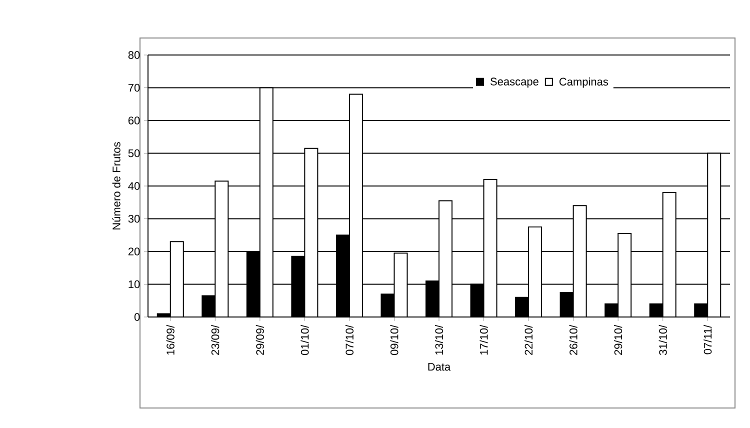 The width and height of the screenshot is (750, 428). What do you see at coordinates (134, 120) in the screenshot?
I see `y-tick-label: 60` at bounding box center [134, 120].